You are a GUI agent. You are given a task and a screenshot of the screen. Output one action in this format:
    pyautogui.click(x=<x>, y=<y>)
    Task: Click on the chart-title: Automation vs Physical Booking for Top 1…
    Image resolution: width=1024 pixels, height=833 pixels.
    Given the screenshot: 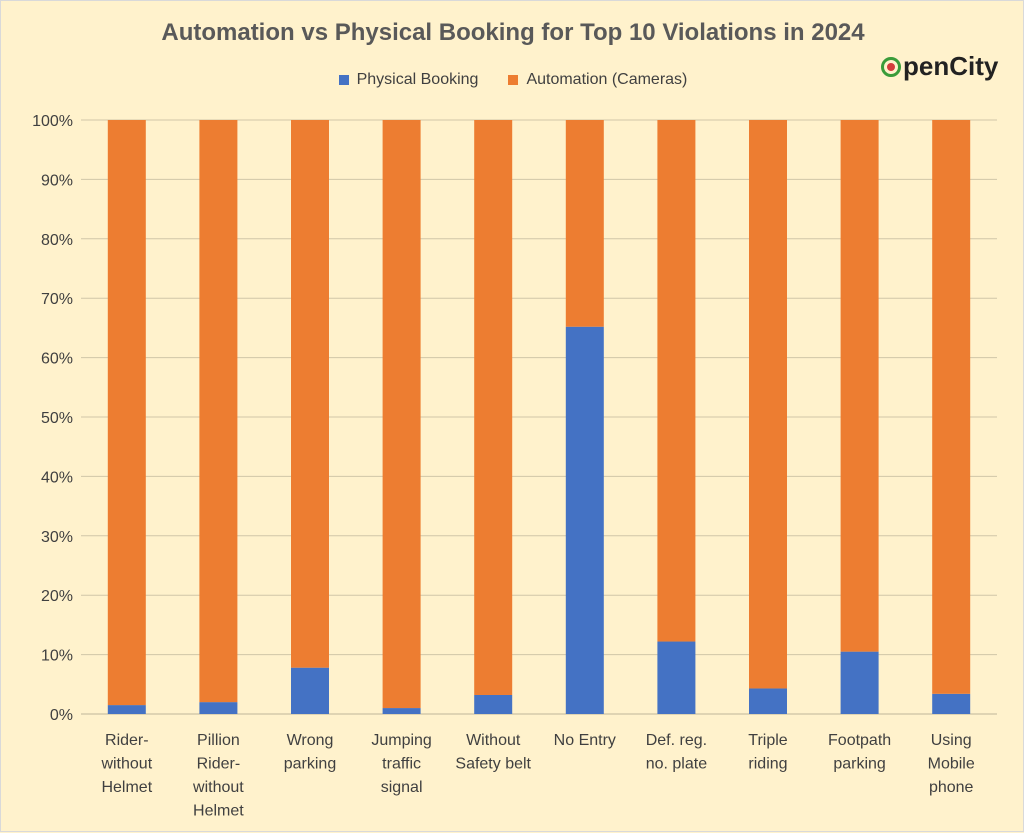 What is the action you would take?
    pyautogui.click(x=513, y=32)
    